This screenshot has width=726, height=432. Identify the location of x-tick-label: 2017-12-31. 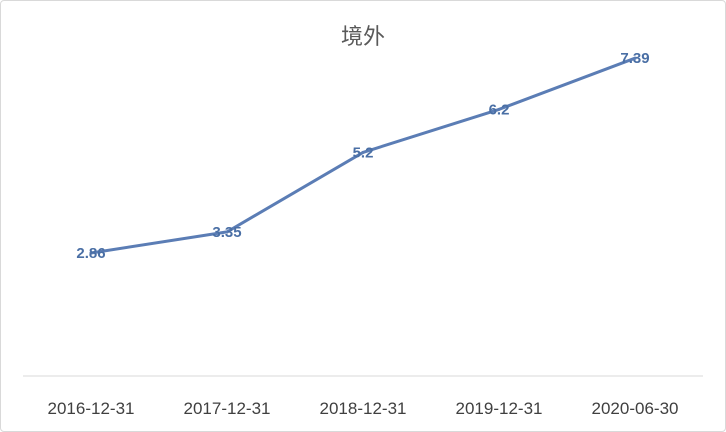
(227, 408).